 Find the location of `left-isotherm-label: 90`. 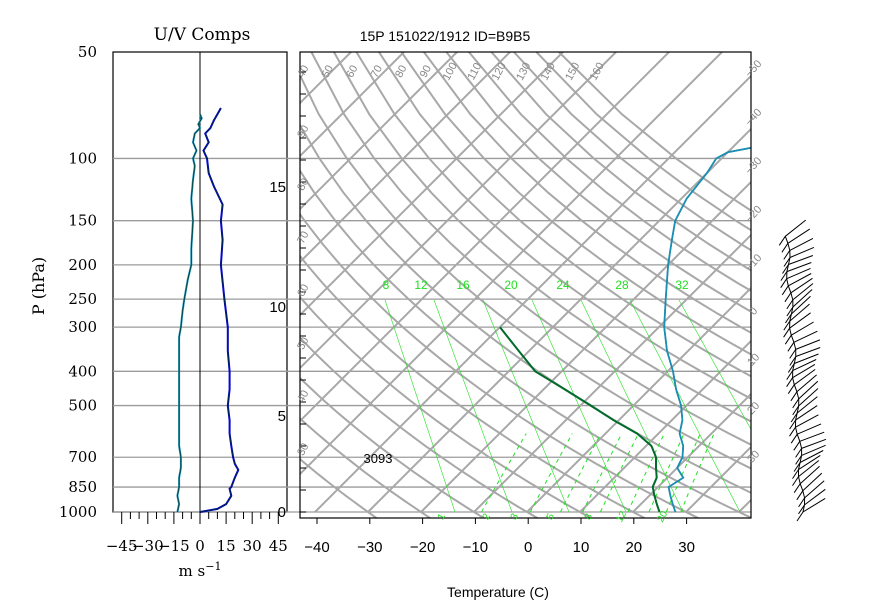

left-isotherm-label: 90 is located at coordinates (303, 131).